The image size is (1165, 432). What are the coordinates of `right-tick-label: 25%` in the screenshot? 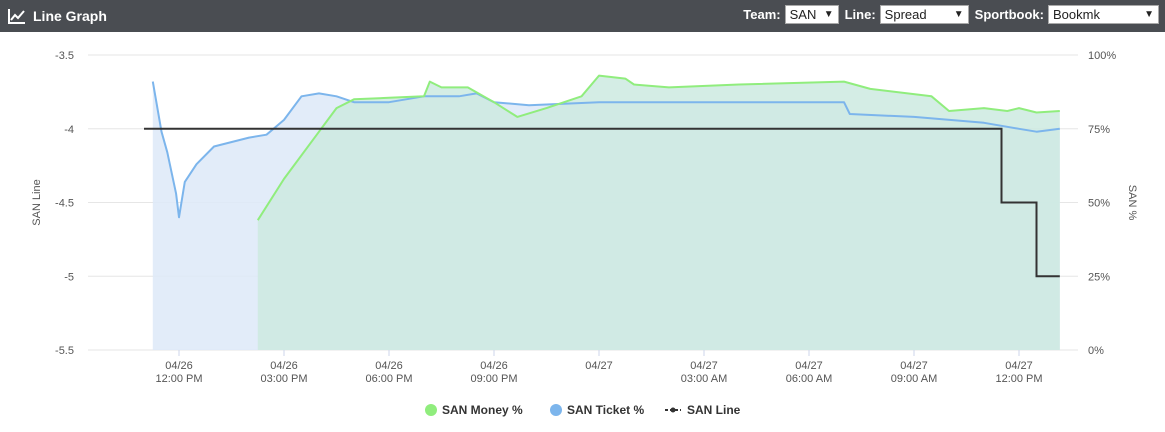 It's located at (1099, 277).